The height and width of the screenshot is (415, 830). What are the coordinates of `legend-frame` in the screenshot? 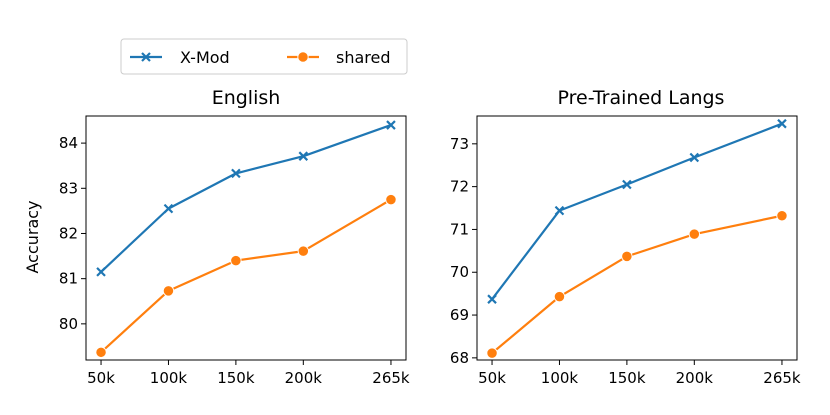 It's located at (264, 56).